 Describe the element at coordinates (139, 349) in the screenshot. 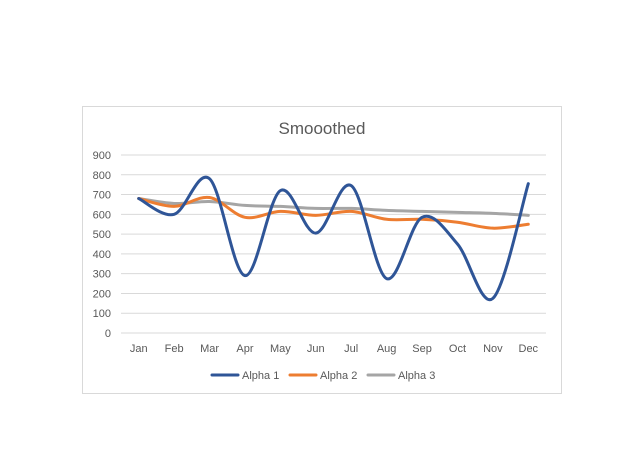

I see `x-tick-label: Jan` at that location.